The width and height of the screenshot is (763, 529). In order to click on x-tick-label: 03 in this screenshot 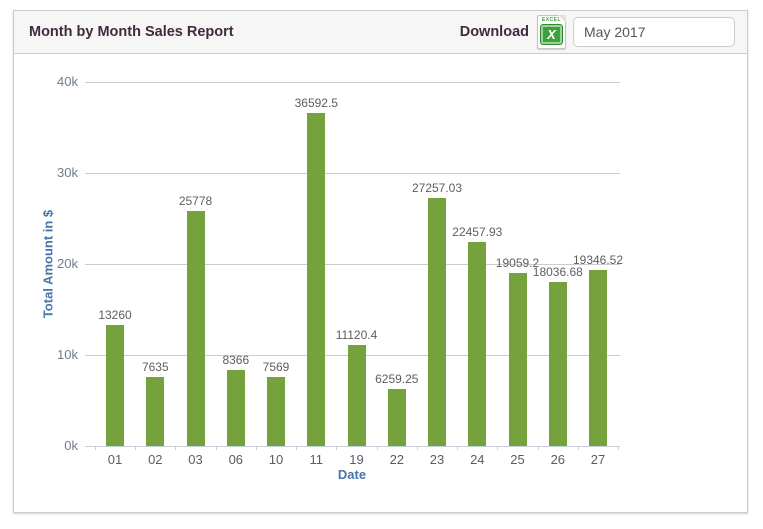, I will do `click(195, 459)`.